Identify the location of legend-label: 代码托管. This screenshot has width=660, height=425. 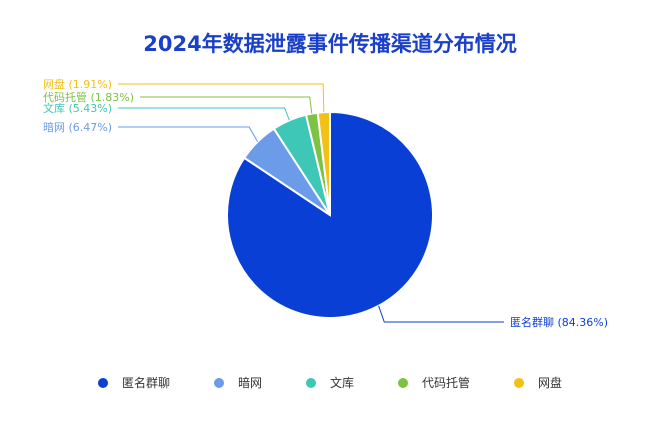
(446, 383).